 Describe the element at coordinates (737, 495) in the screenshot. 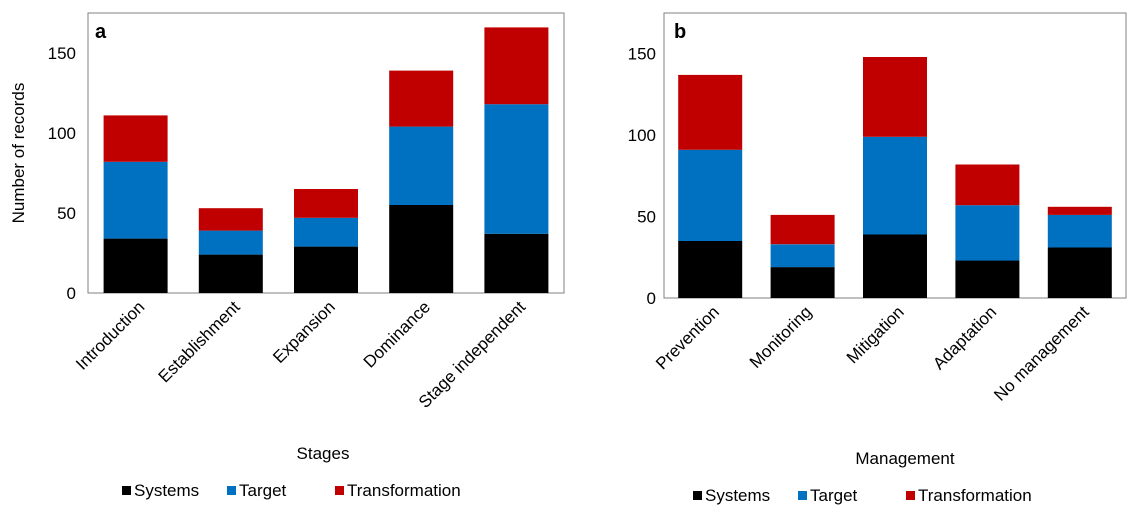

I see `panel-b-legend-label-systems: Systems` at that location.